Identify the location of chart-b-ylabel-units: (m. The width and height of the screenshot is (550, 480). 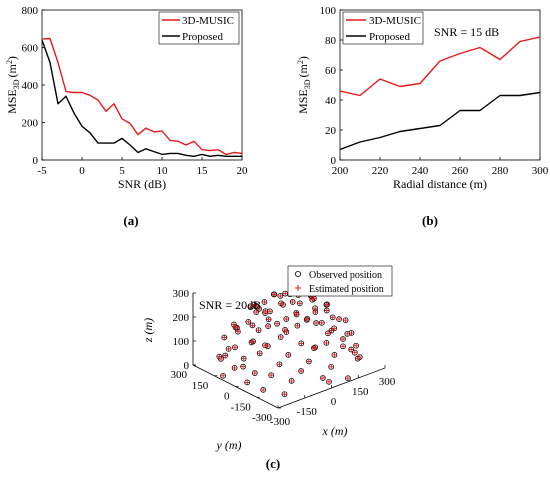
(303, 70).